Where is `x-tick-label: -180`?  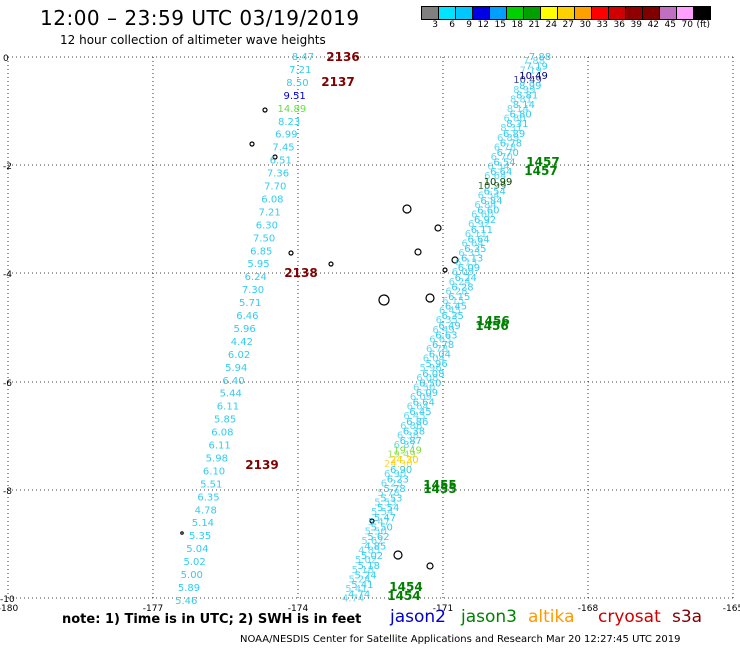
x-tick-label: -180 is located at coordinates (9, 609).